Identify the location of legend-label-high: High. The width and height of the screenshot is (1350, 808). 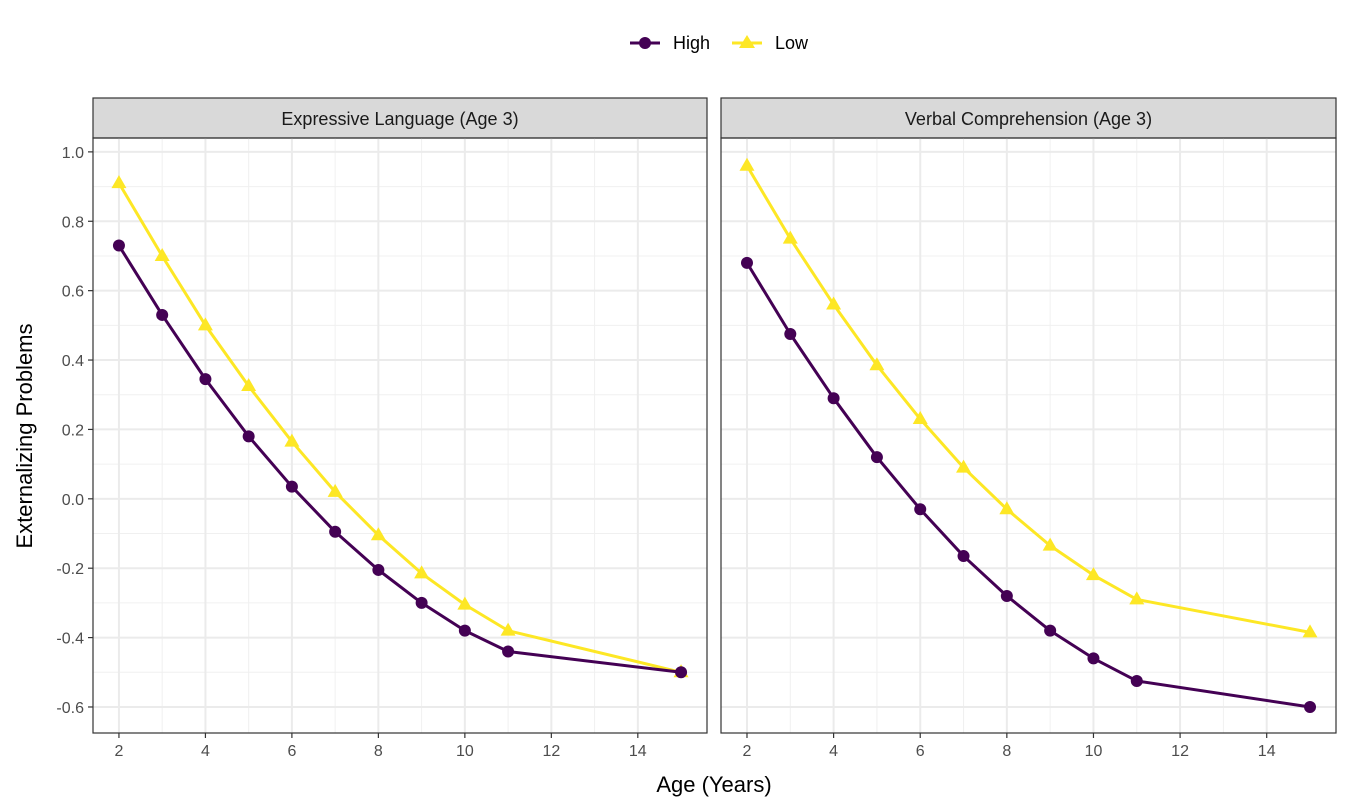
(691, 43).